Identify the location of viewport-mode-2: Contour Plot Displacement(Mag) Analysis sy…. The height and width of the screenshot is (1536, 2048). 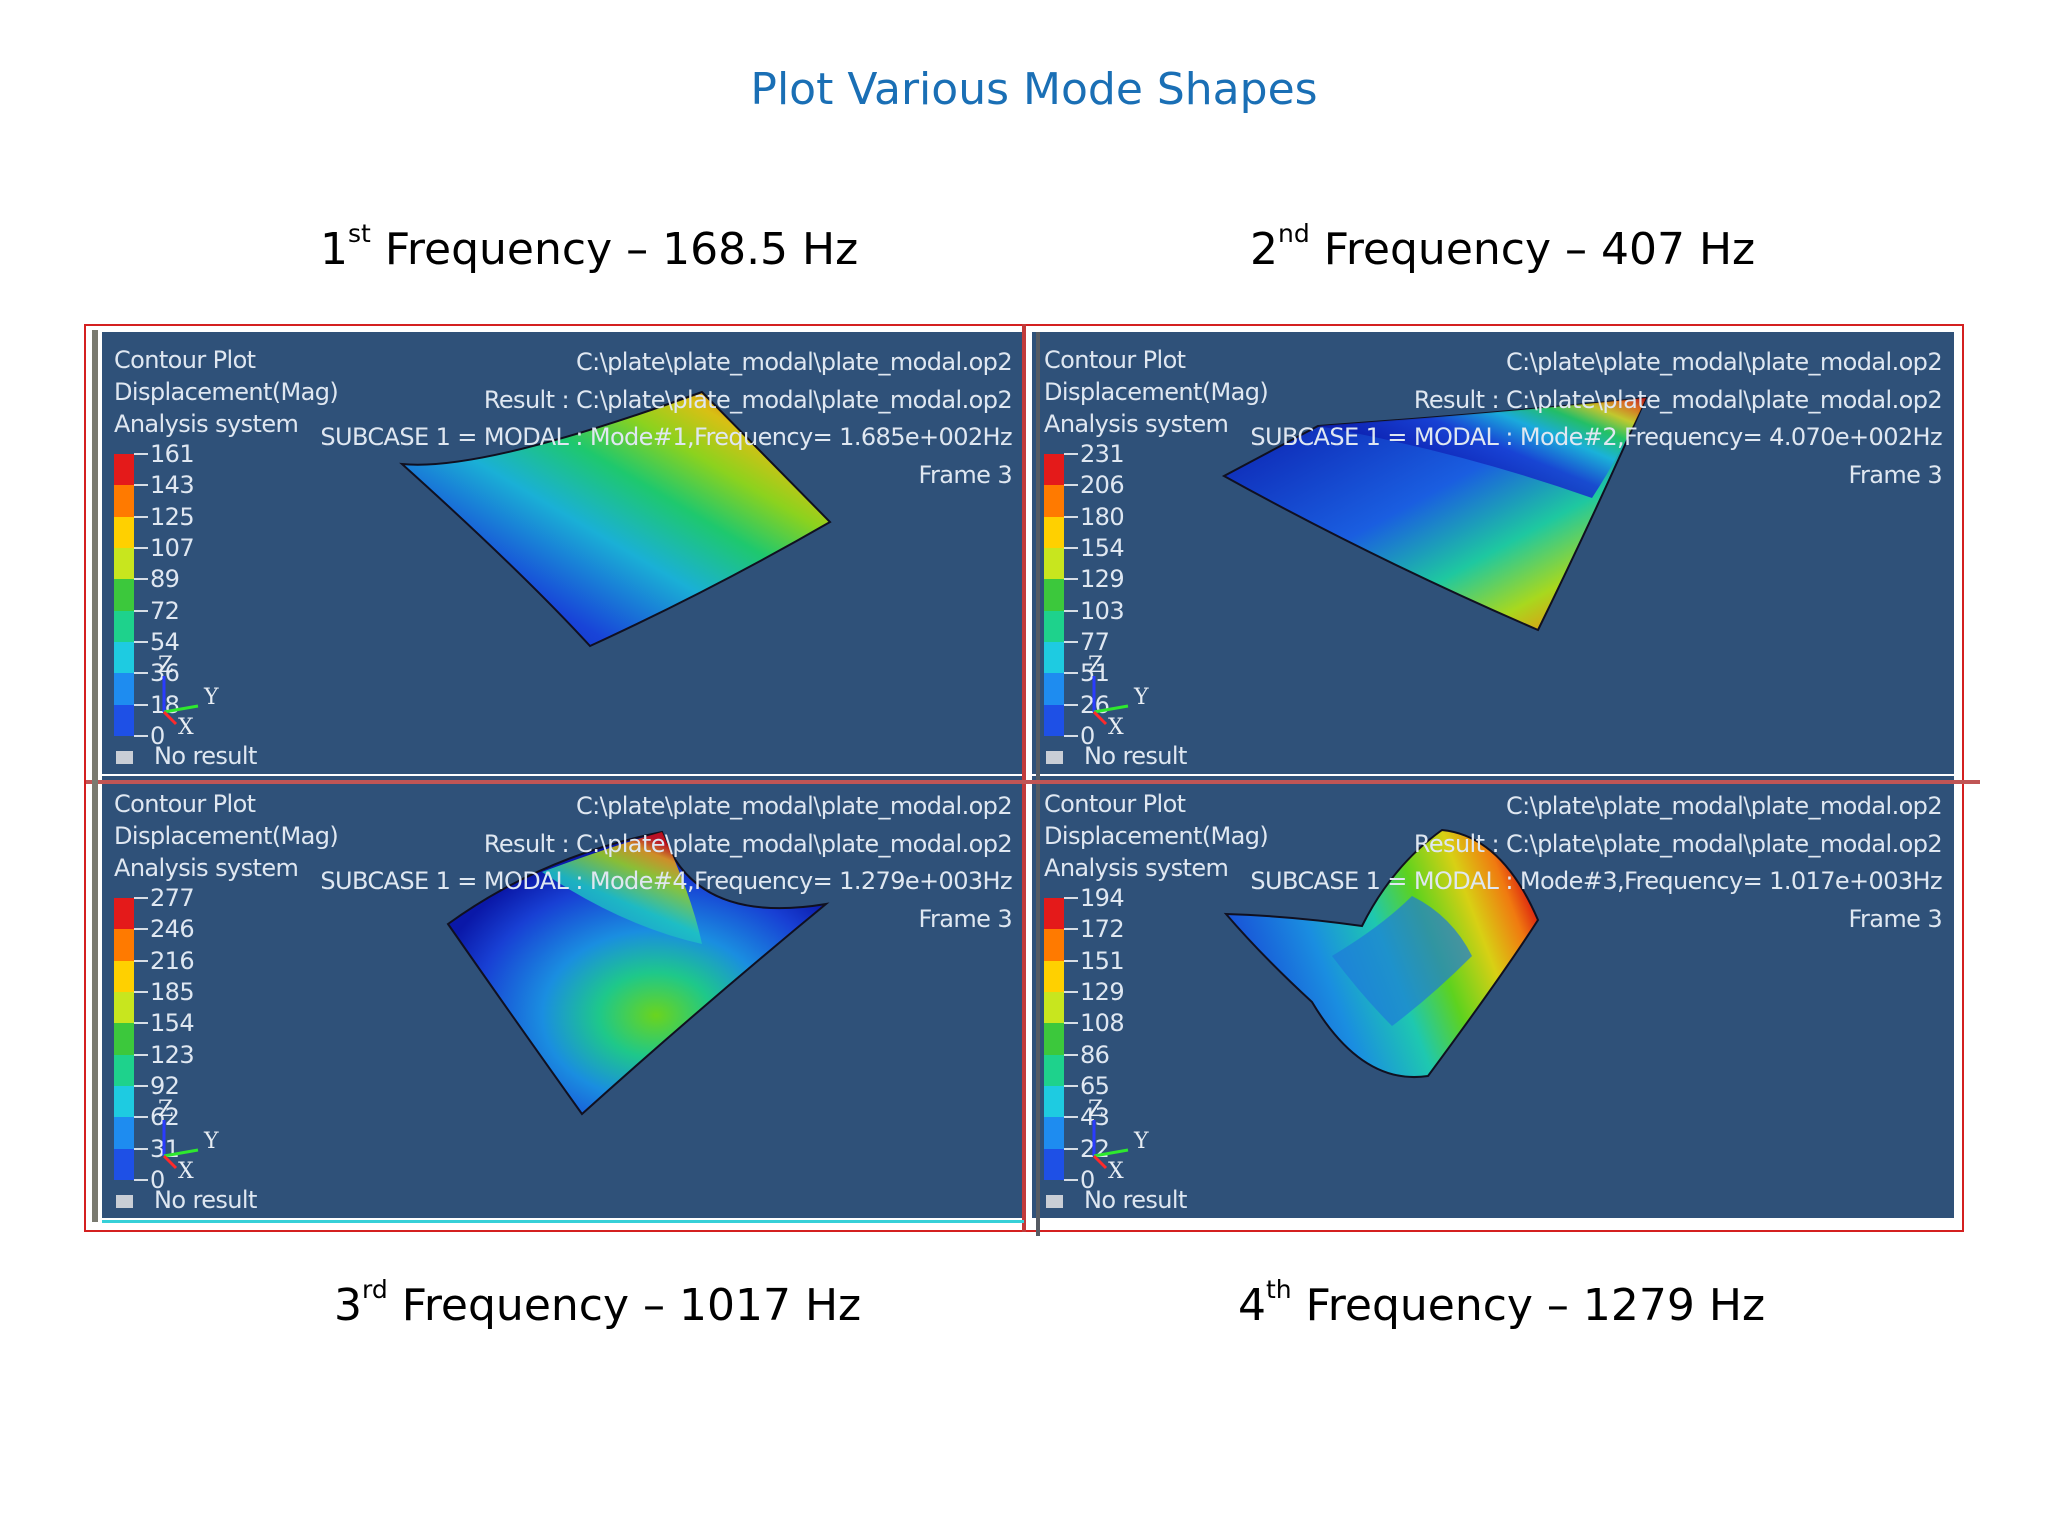
(1493, 553).